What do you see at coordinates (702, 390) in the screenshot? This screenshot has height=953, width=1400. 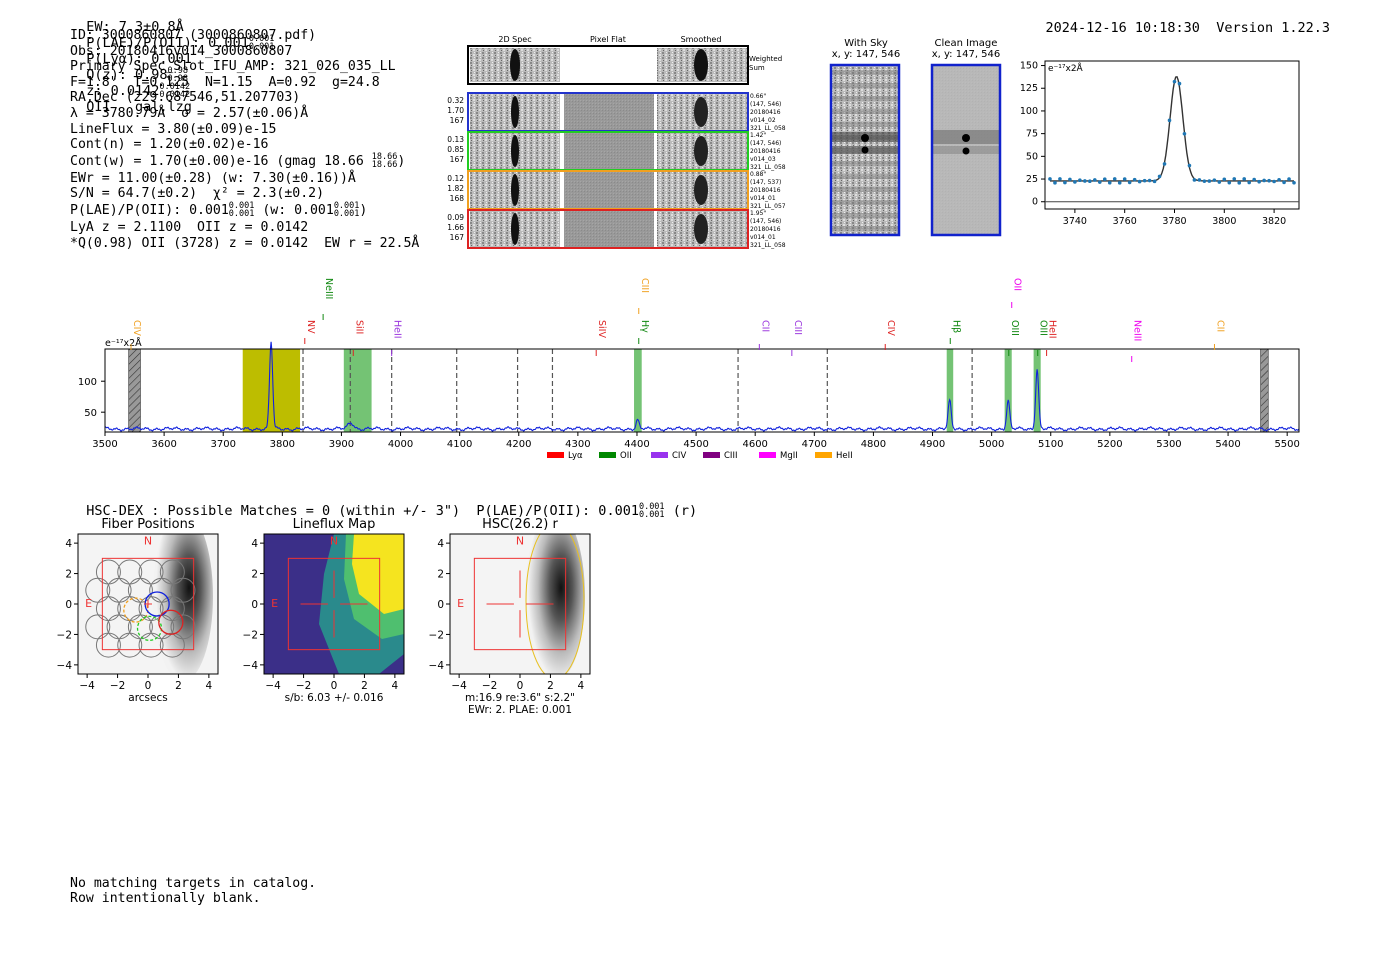 I see `spectrum-frame` at bounding box center [702, 390].